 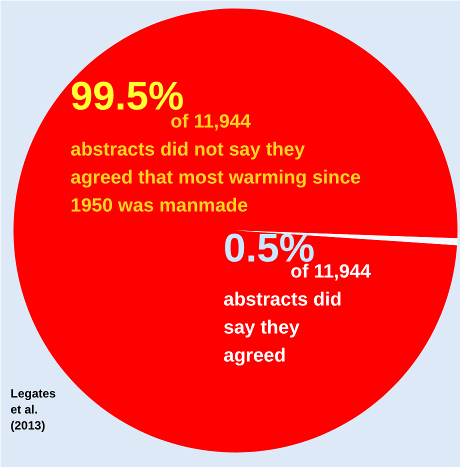 What do you see at coordinates (33, 409) in the screenshot?
I see `text: Legates et al. (2013)` at bounding box center [33, 409].